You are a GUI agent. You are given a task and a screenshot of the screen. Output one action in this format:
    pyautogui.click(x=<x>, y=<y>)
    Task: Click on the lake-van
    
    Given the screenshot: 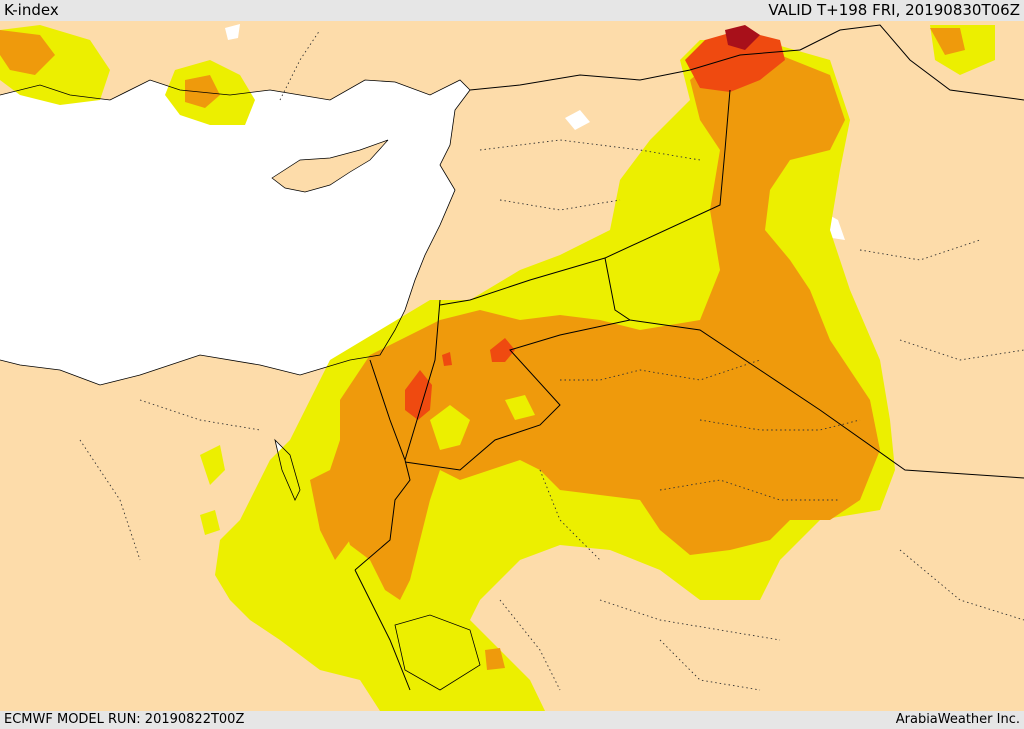 What is the action you would take?
    pyautogui.click(x=577, y=120)
    